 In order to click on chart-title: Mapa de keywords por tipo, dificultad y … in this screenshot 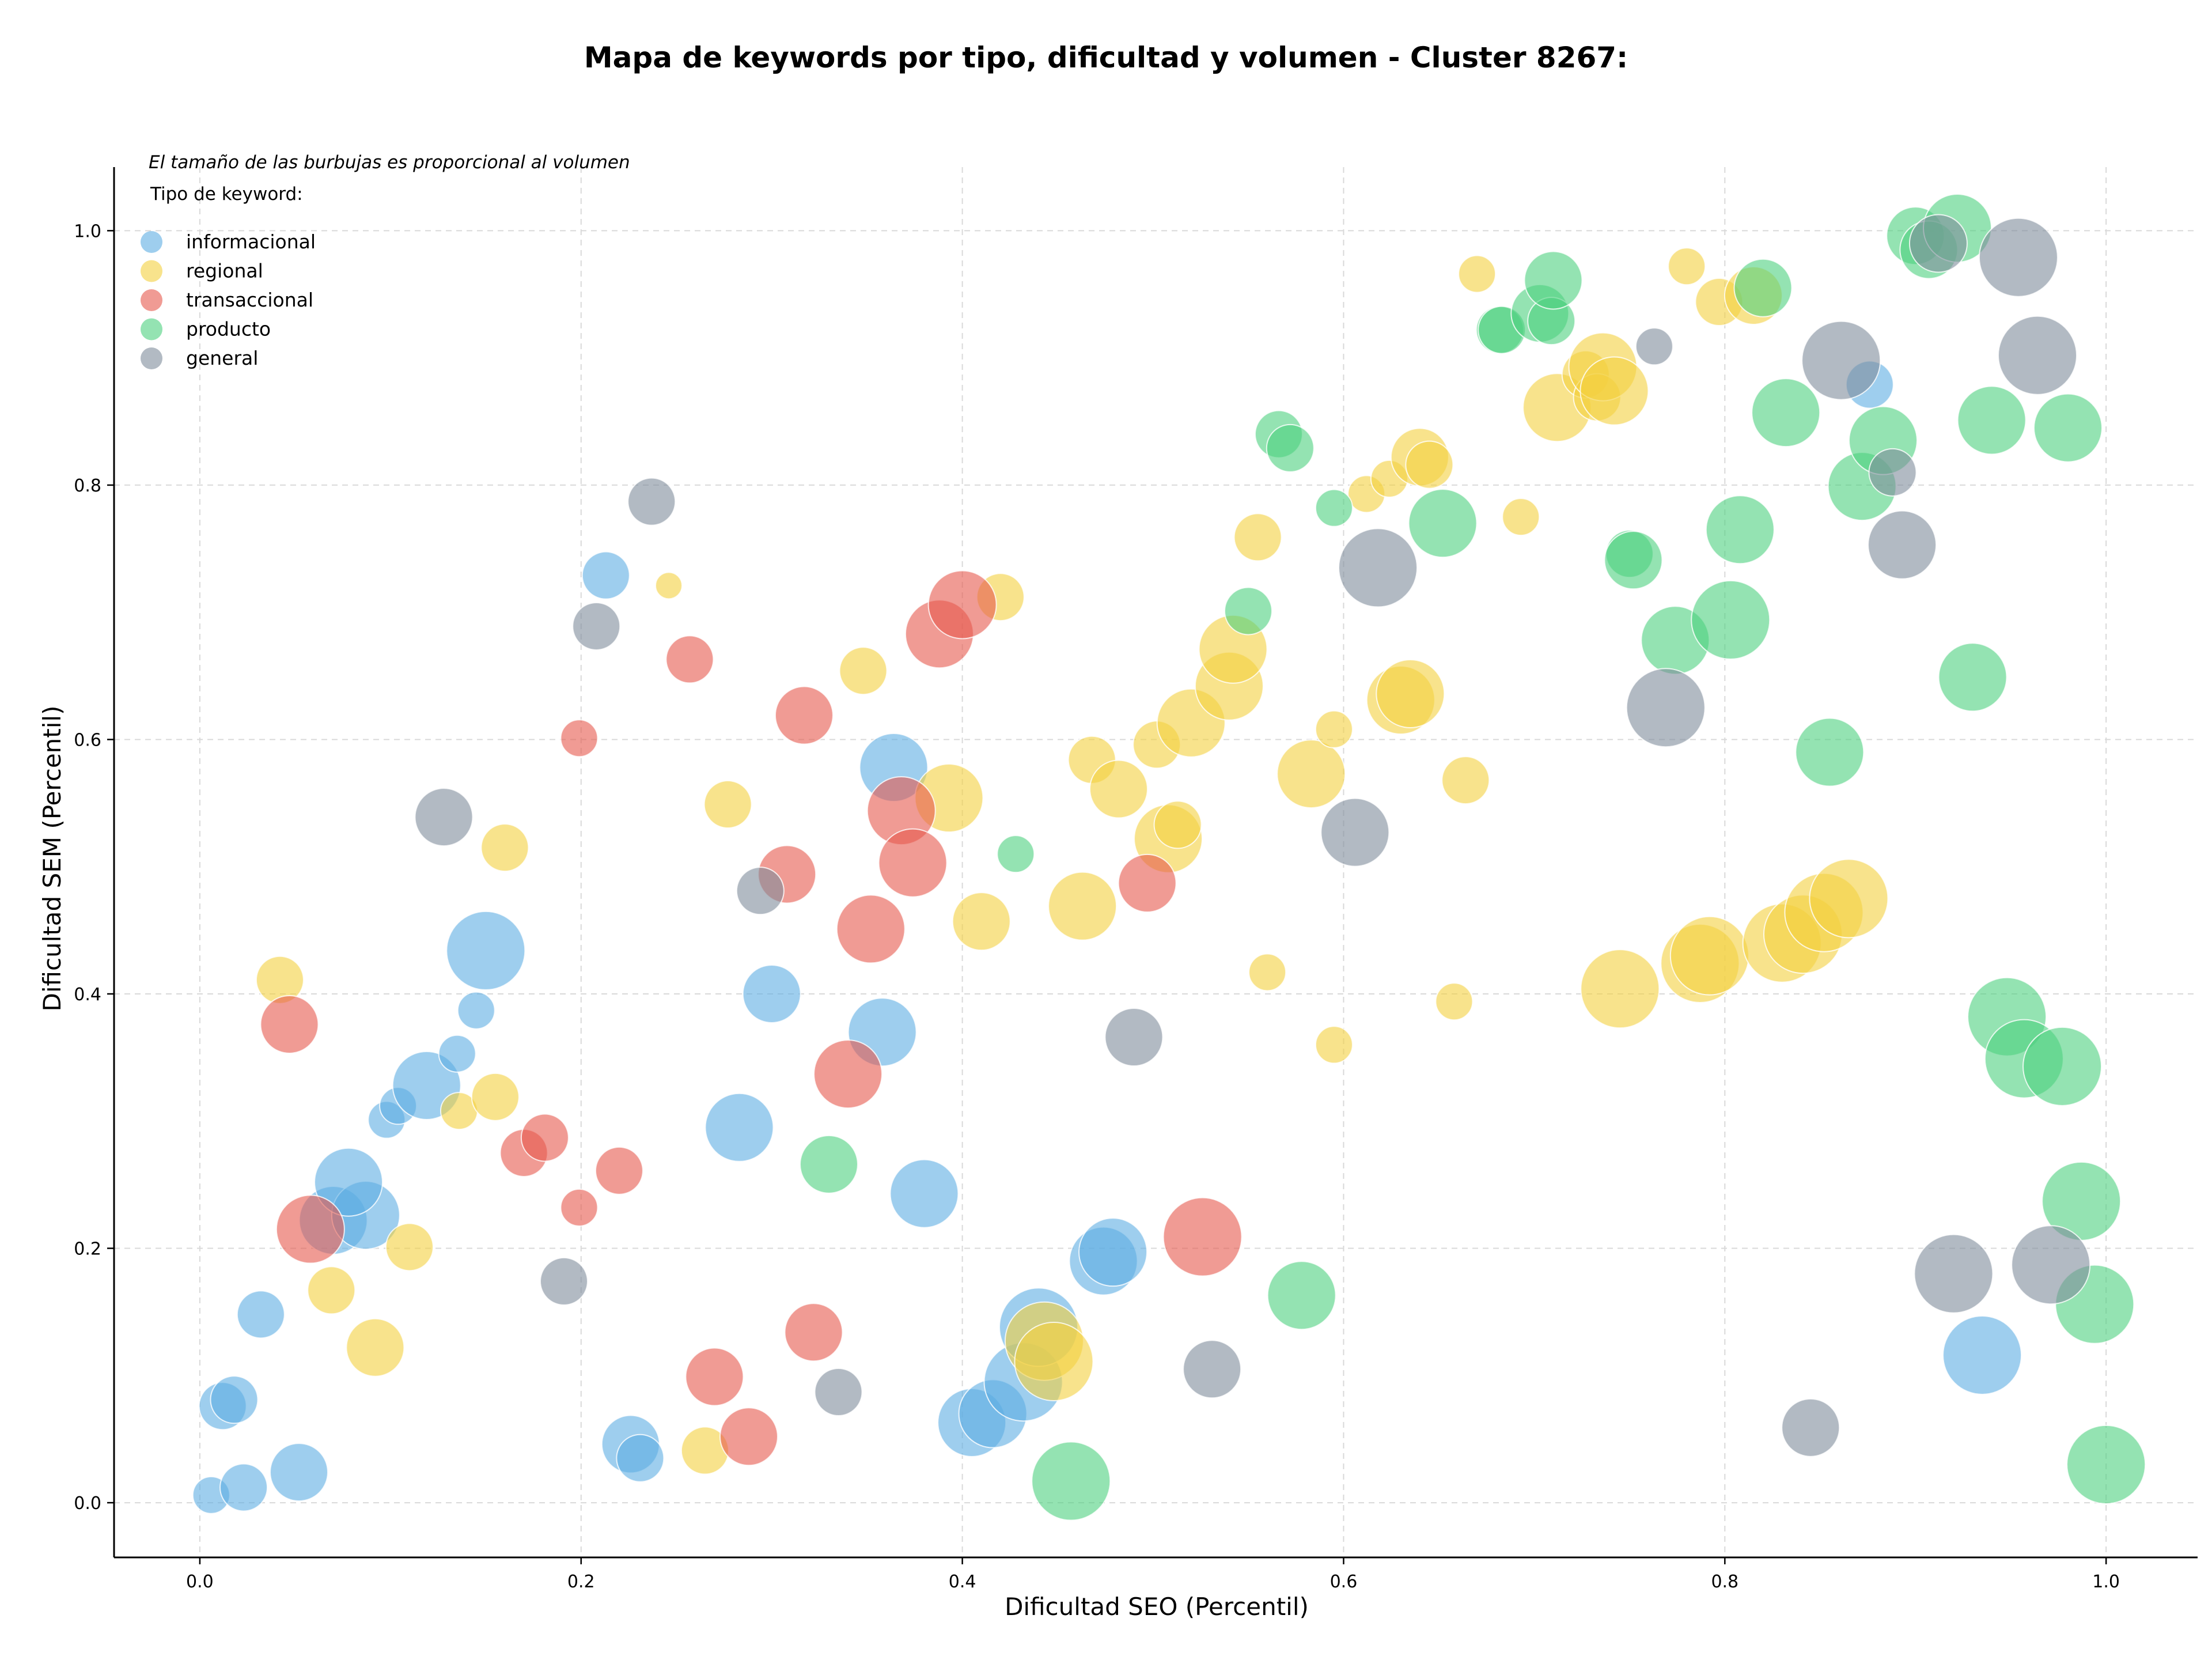, I will do `click(1106, 58)`.